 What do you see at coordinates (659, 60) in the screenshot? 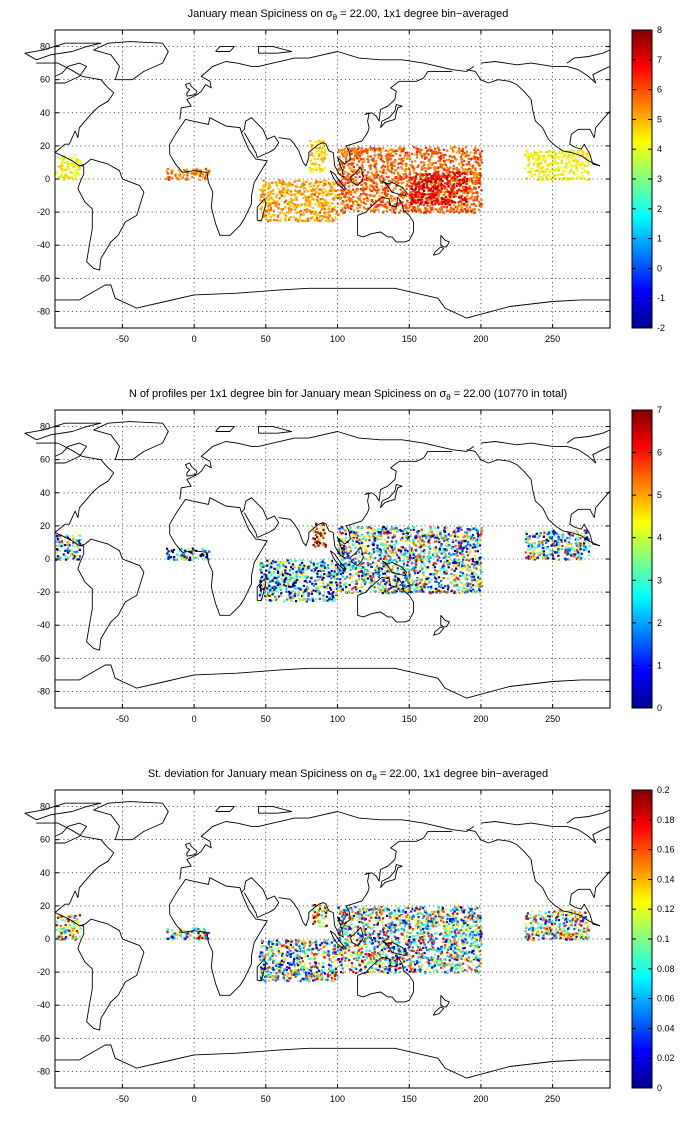
I see `colorbar-tick-label: 7` at bounding box center [659, 60].